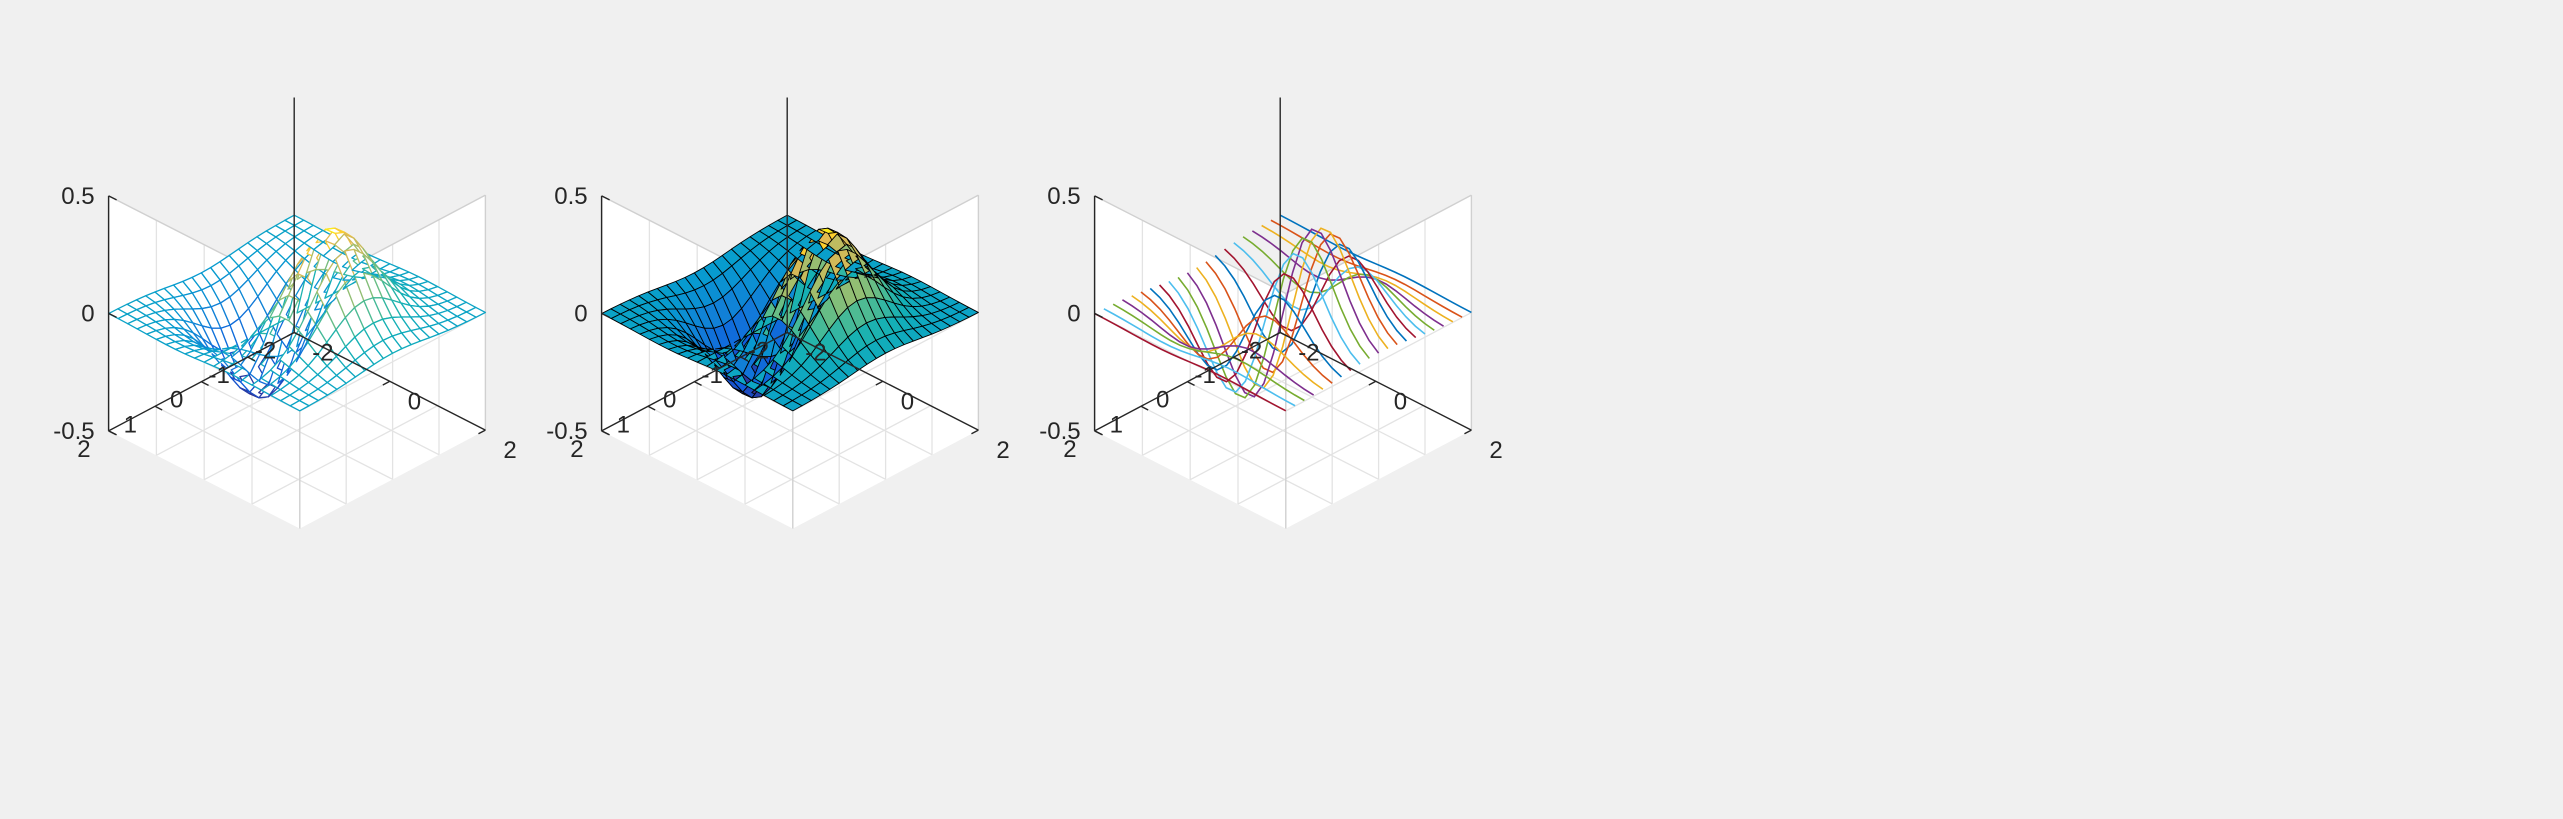 The image size is (2563, 819). What do you see at coordinates (1190, 245) in the screenshot?
I see `box-edge` at bounding box center [1190, 245].